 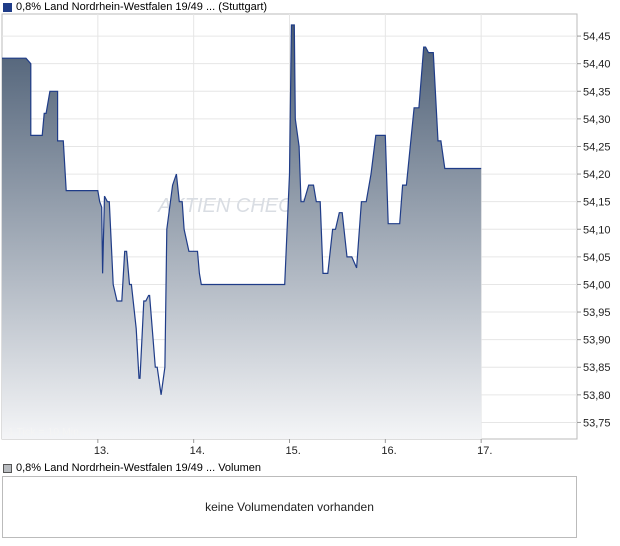 I want to click on y-tick-label: 54,35, so click(x=597, y=92).